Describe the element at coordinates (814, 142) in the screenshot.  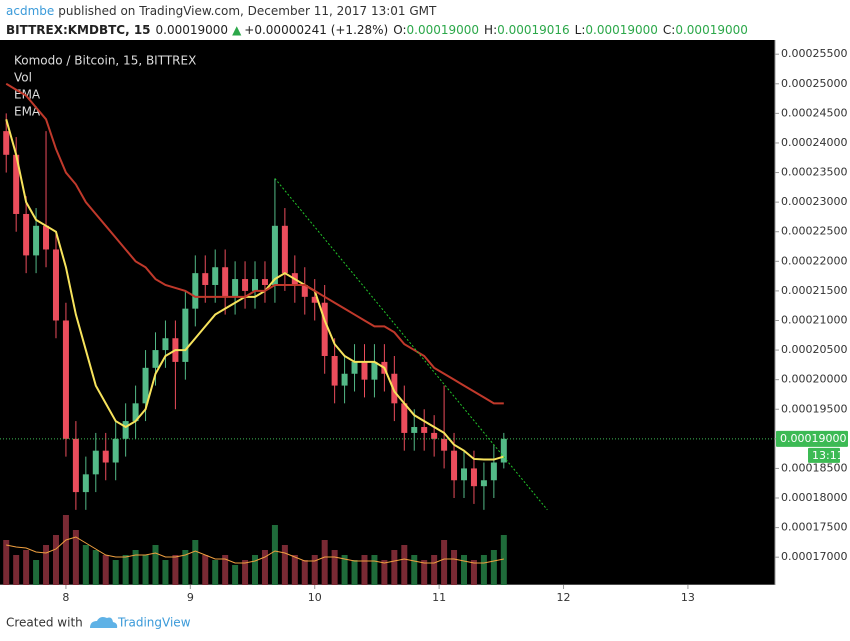
I see `y-tick-label: 0.00024000` at that location.